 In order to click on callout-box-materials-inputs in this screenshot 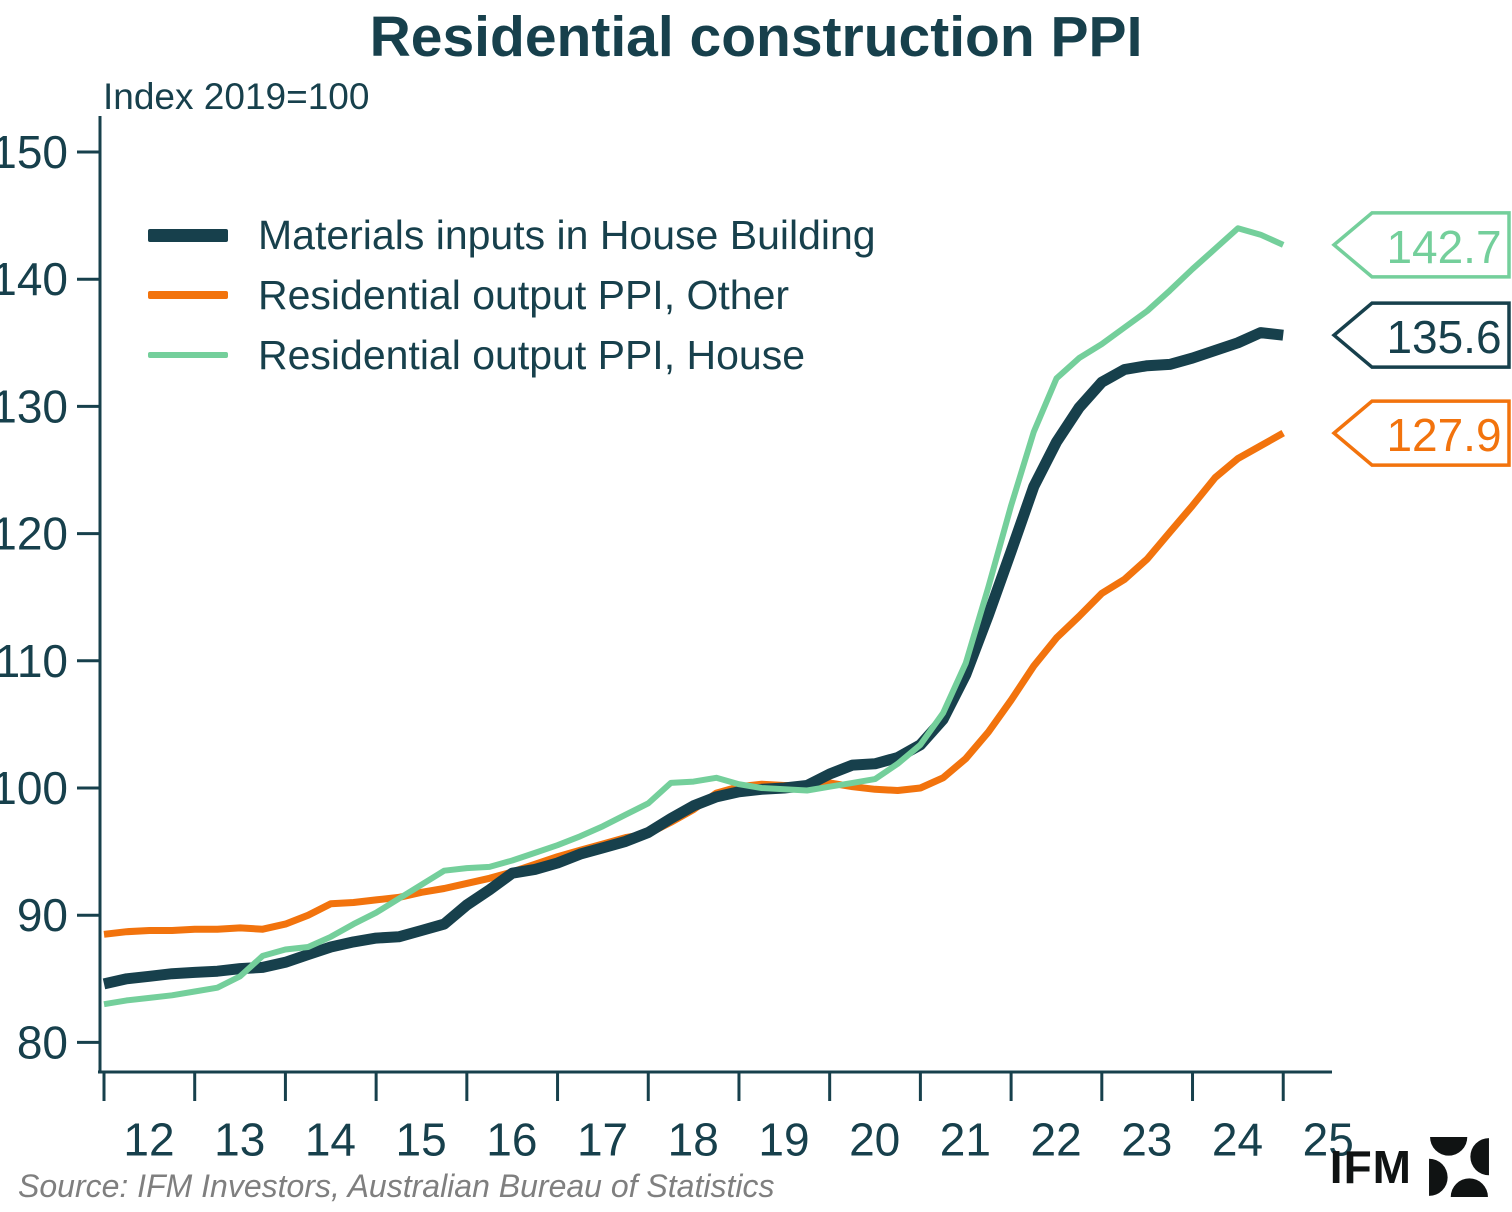, I will do `click(1421, 335)`.